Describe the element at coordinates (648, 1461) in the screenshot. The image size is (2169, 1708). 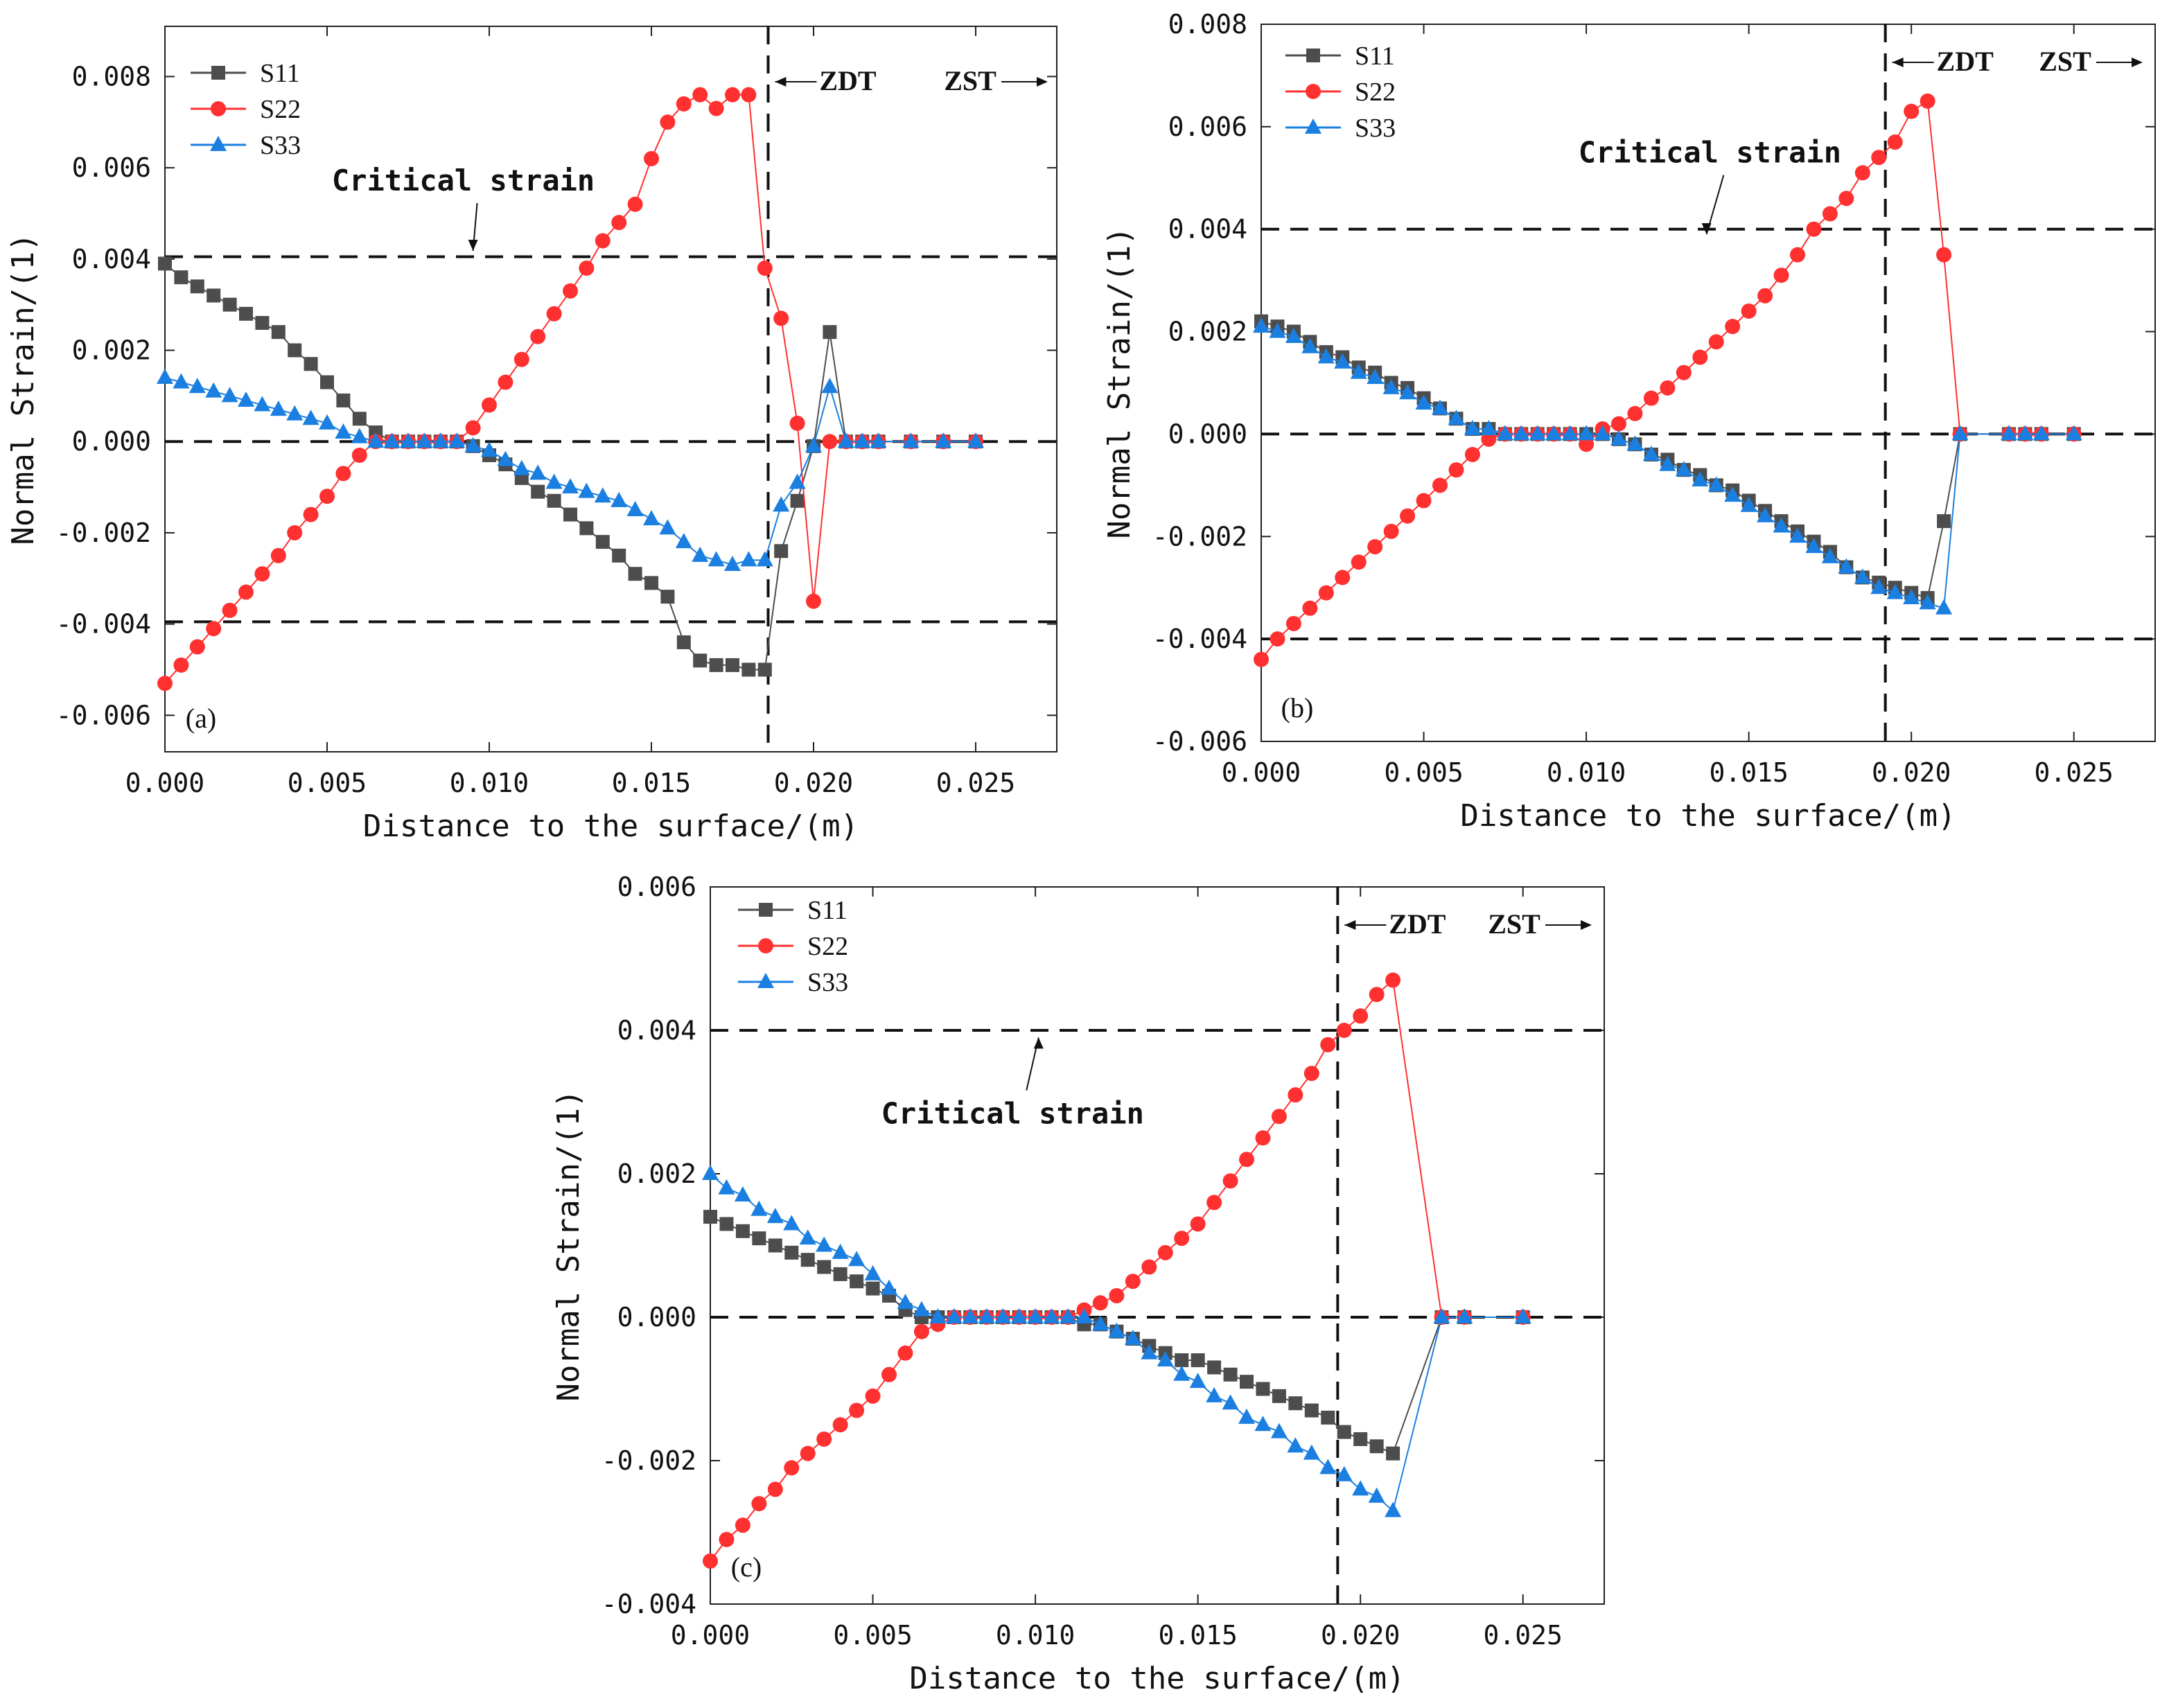
I see `y-tick-label: -0.002` at that location.